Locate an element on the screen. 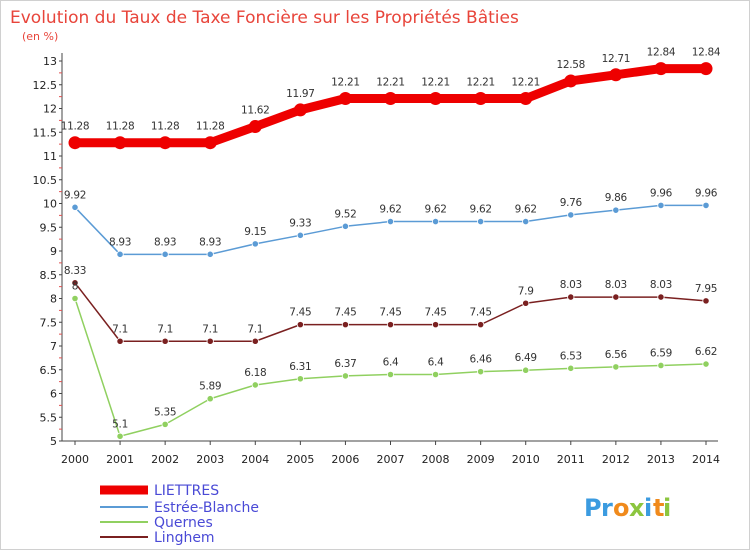 This screenshot has width=750, height=550. data-label: 5.1 is located at coordinates (120, 424).